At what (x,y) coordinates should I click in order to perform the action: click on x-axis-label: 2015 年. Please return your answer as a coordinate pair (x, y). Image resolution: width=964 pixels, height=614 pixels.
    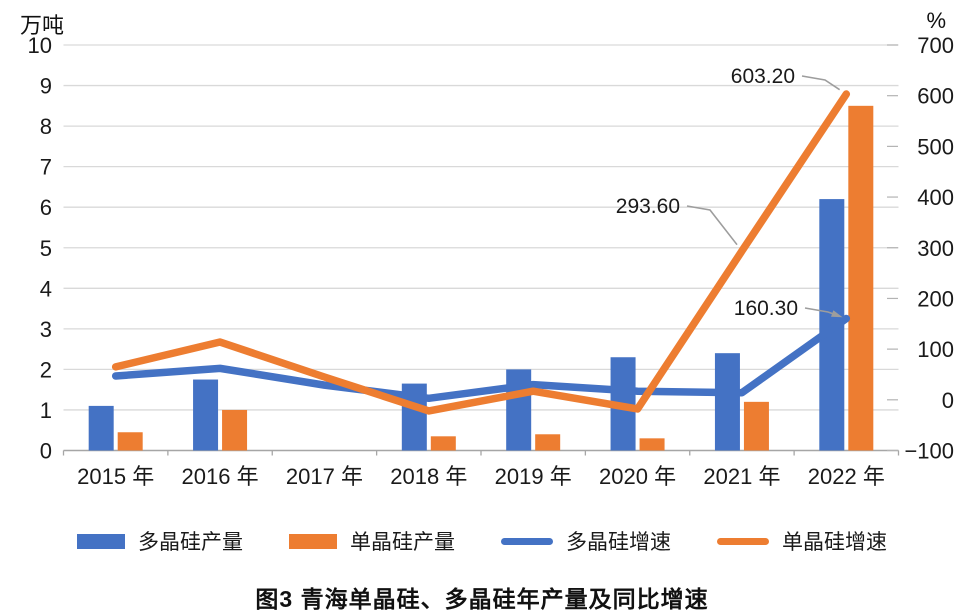
    Looking at the image, I should click on (115, 476).